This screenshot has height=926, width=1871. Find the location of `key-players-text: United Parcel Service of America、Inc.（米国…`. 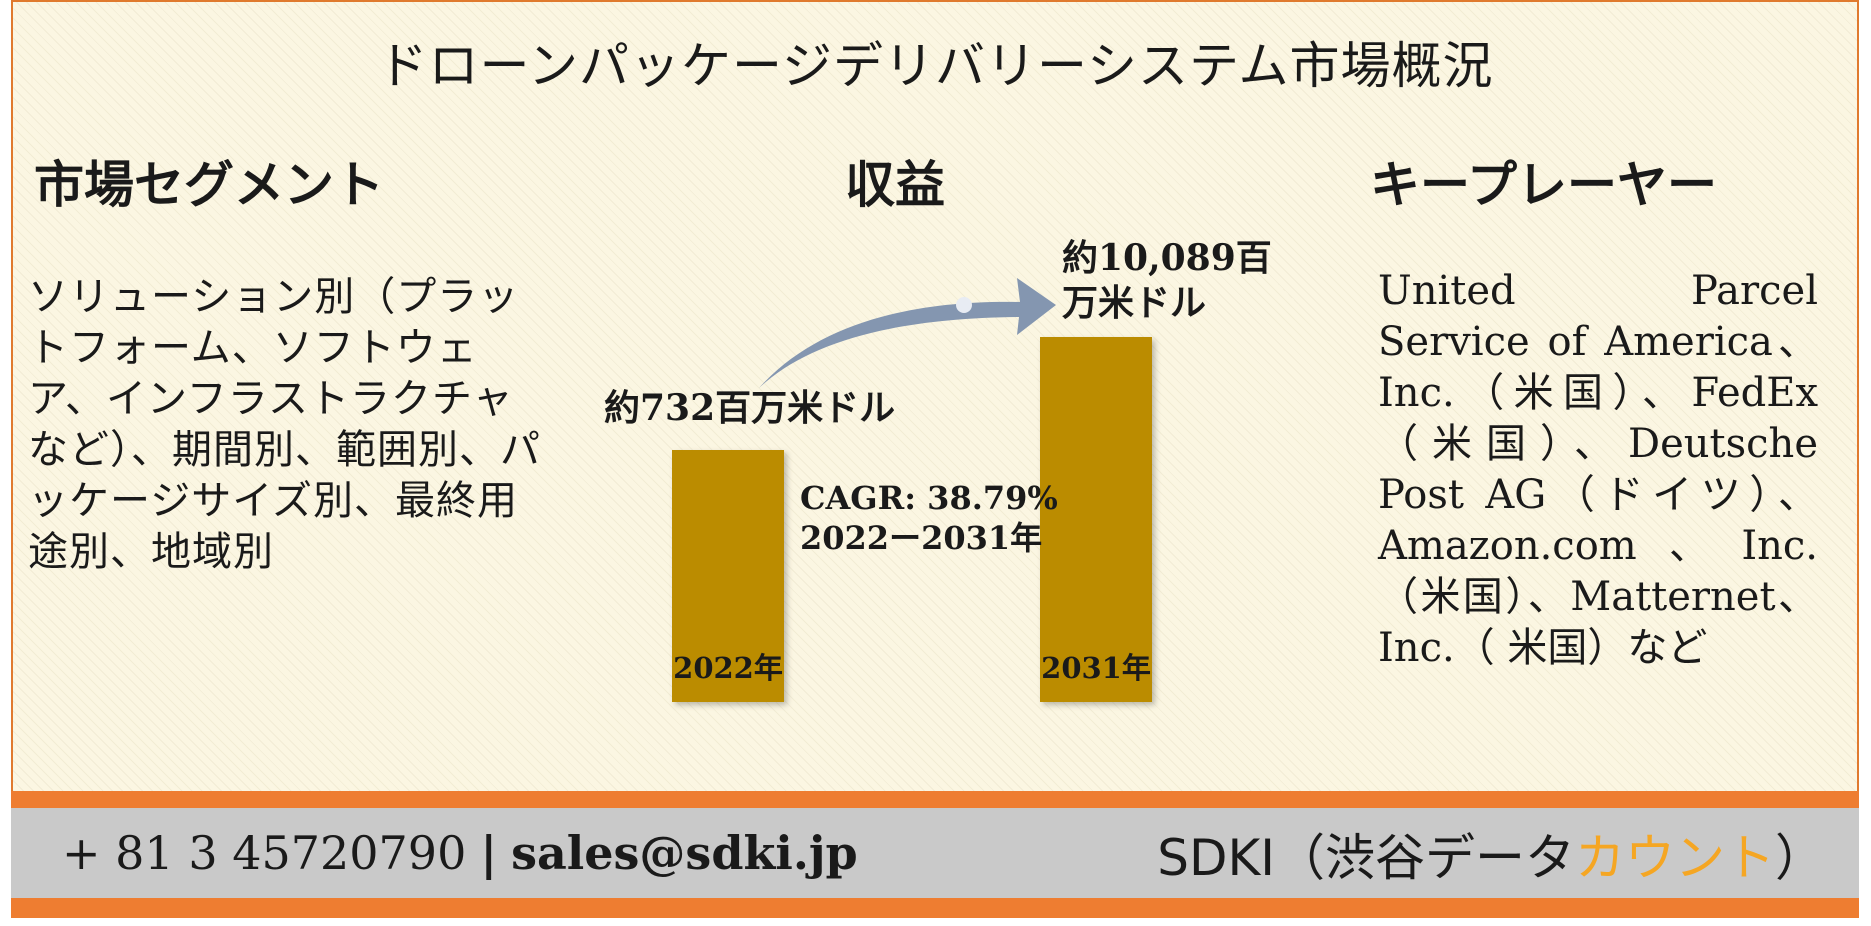

key-players-text: United Parcel Service of America、Inc.（米国… is located at coordinates (1598, 469).